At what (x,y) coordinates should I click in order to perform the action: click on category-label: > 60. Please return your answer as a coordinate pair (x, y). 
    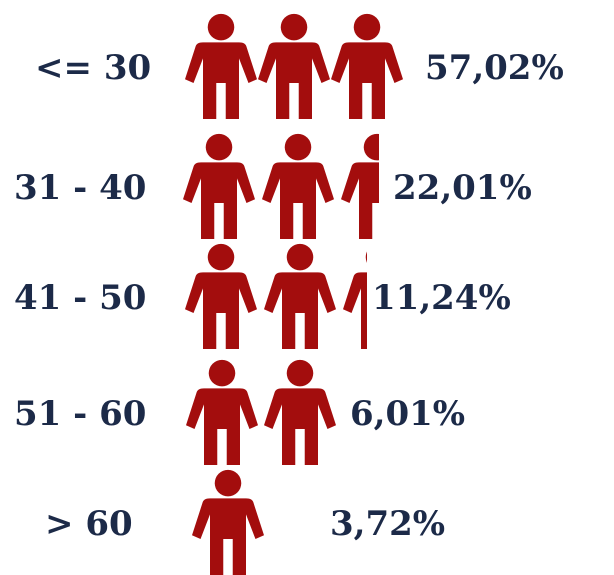
    Looking at the image, I should click on (89, 524).